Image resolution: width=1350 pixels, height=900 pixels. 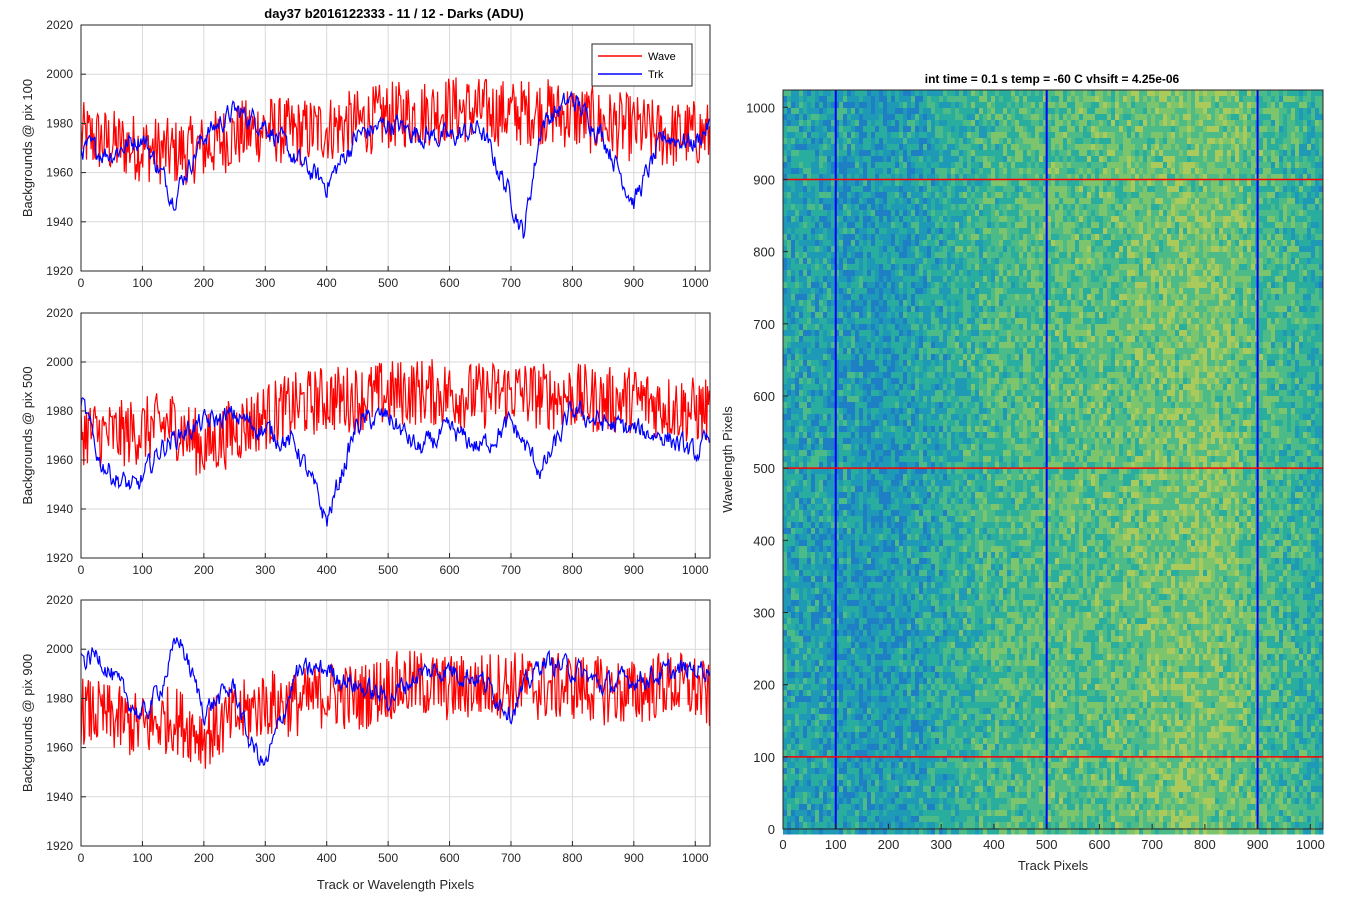 I want to click on y-axis-label: Backgrounds @ pix 500, so click(x=27, y=435).